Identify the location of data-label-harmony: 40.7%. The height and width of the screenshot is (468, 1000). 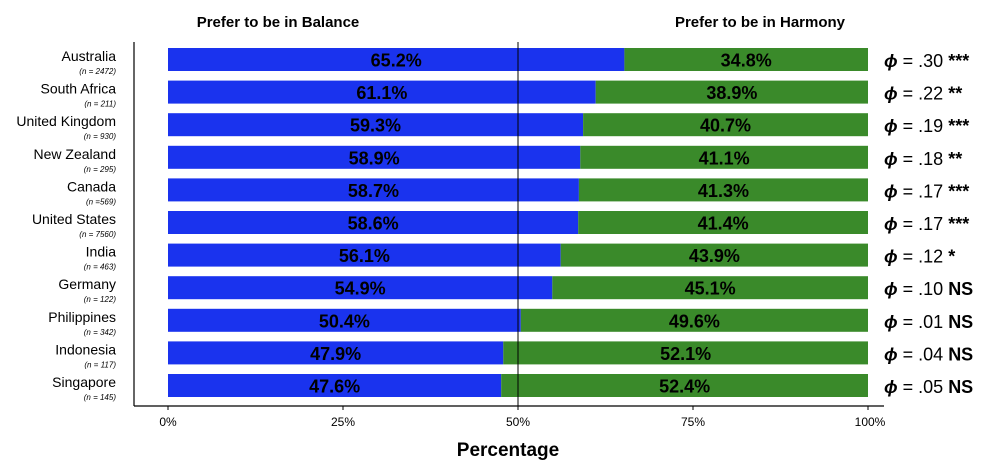
(725, 126).